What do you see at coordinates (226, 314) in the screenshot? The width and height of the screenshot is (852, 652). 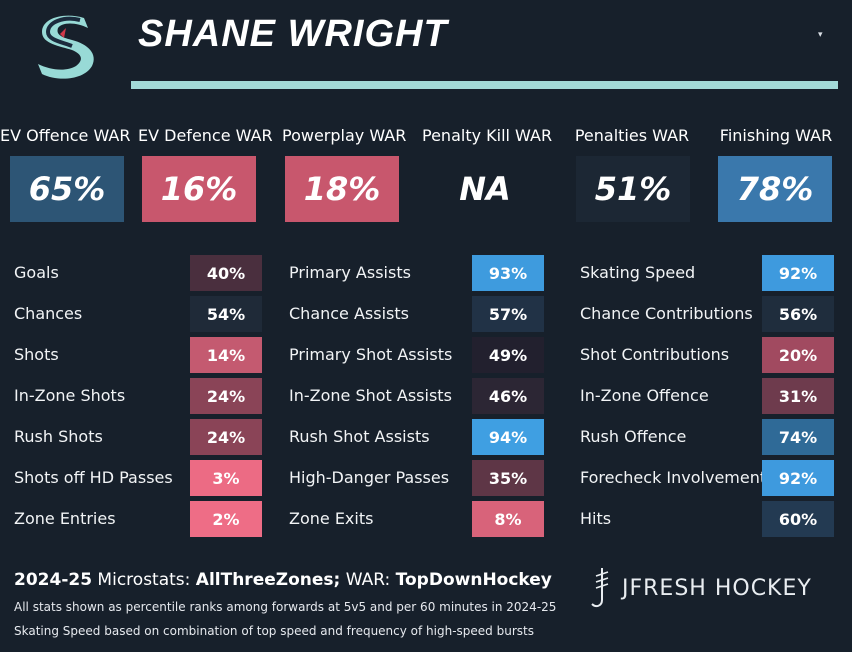 I see `stat-value-chances: 54%` at bounding box center [226, 314].